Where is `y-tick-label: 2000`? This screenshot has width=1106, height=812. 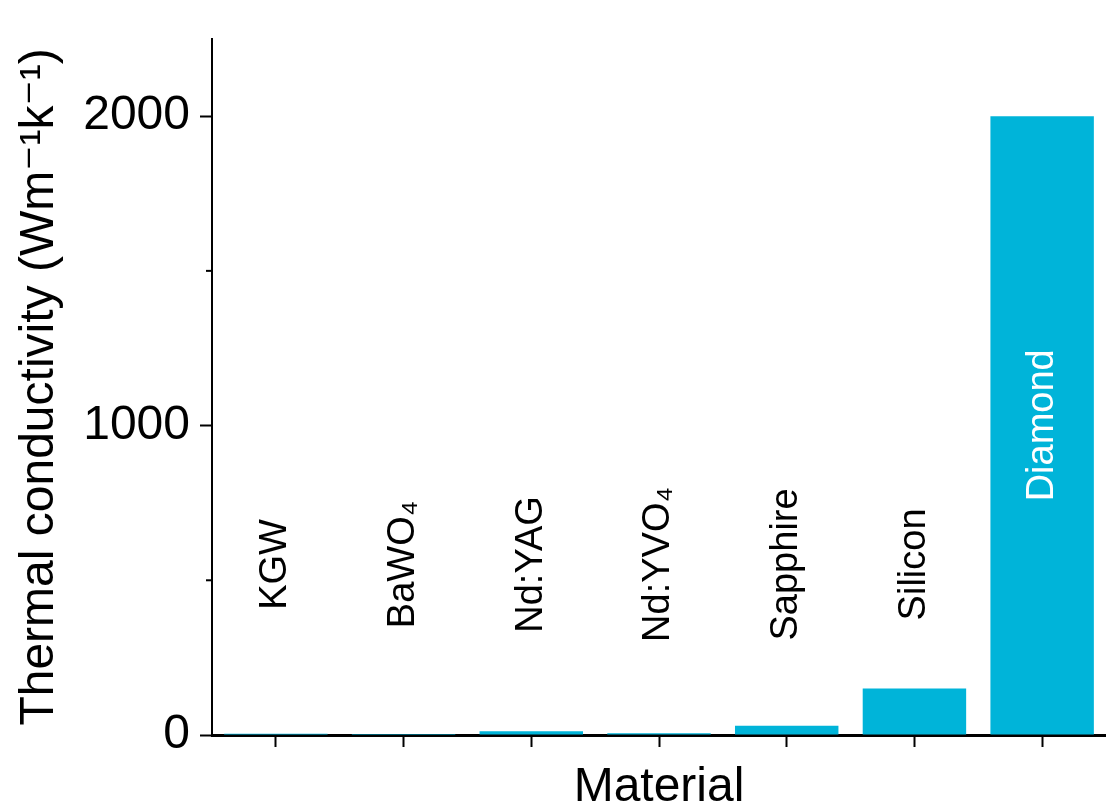 y-tick-label: 2000 is located at coordinates (136, 113).